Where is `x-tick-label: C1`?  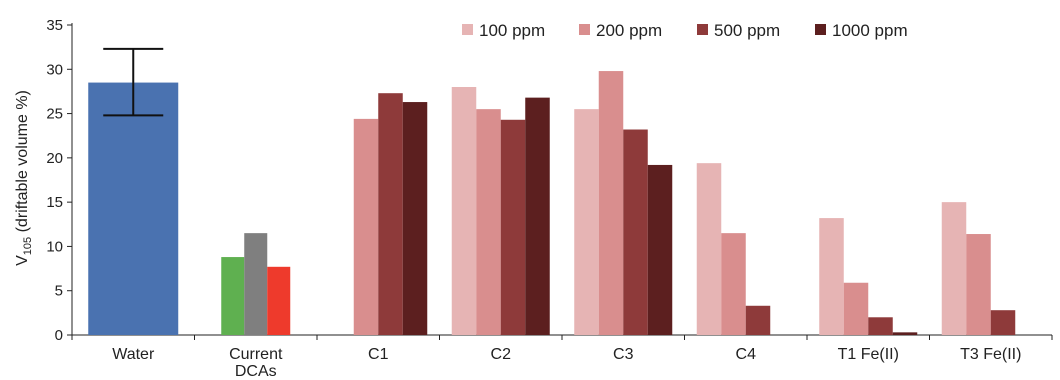 x-tick-label: C1 is located at coordinates (378, 354).